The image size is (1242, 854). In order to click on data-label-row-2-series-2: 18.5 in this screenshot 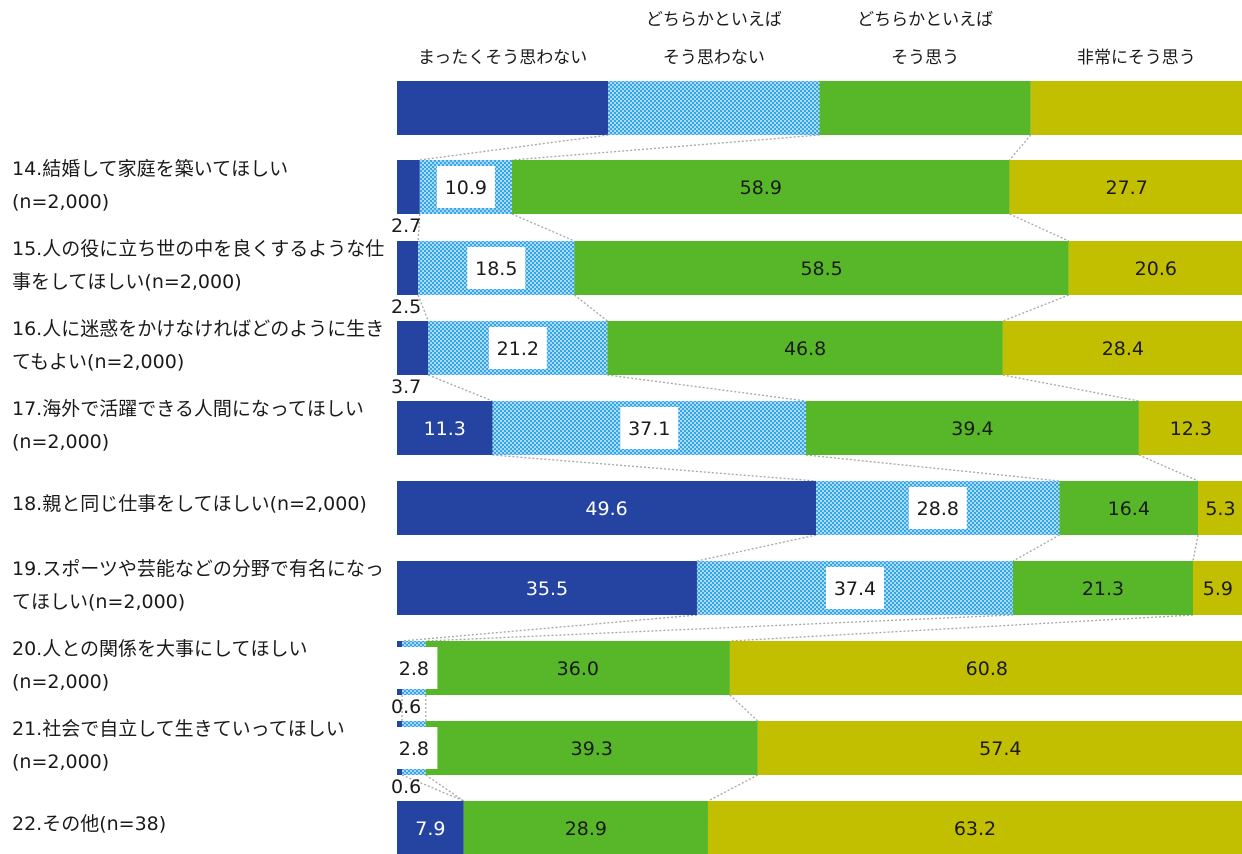, I will do `click(496, 269)`.